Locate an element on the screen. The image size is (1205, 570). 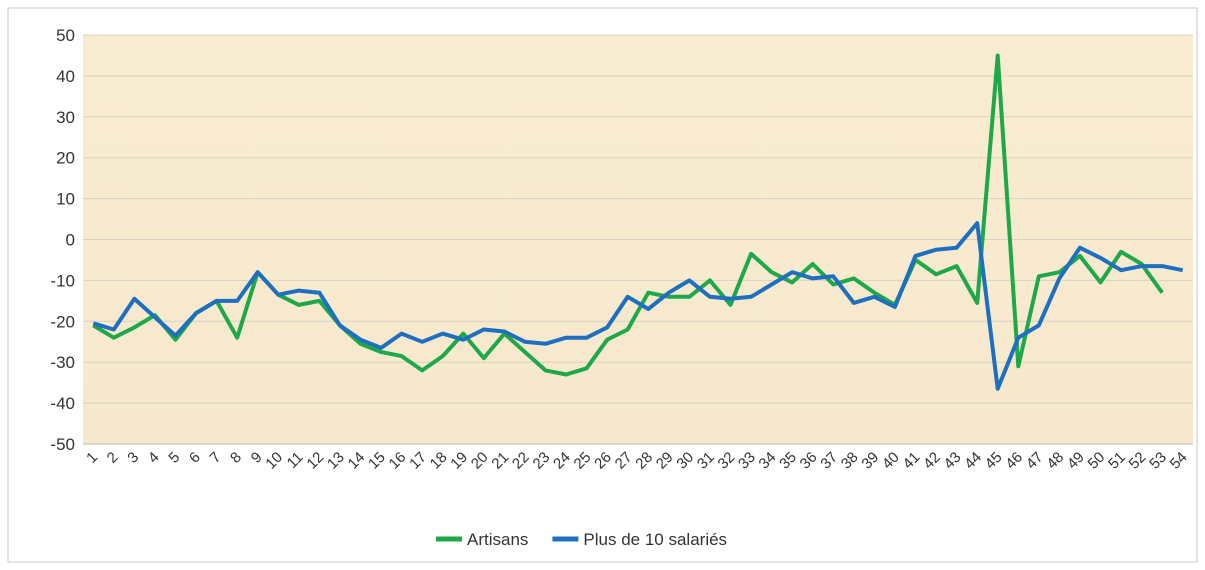
y-tick-label: 0 is located at coordinates (70, 240).